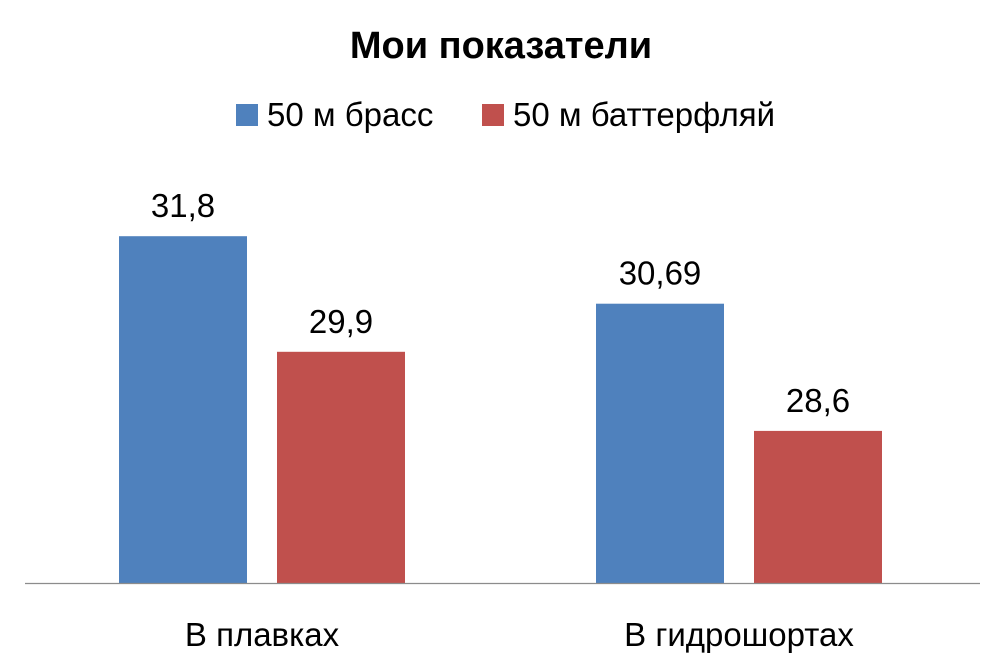  Describe the element at coordinates (341, 321) in the screenshot. I see `data-label-butterfly-1: 29,9` at that location.